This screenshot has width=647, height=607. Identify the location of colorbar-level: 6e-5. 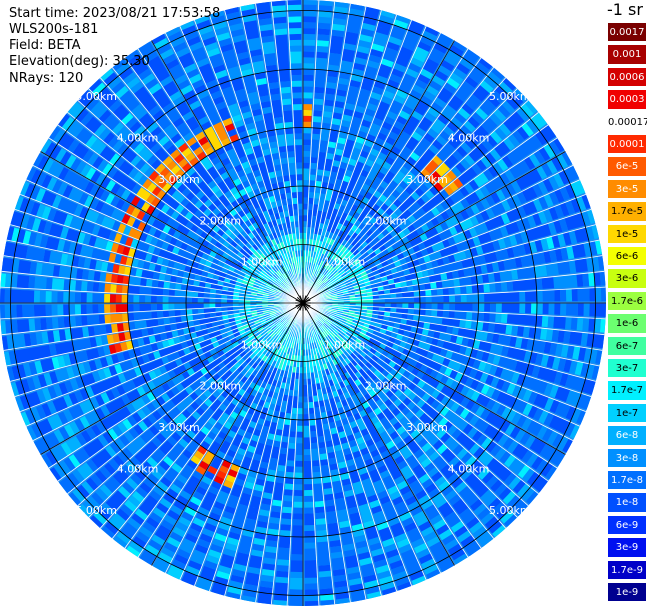
(627, 166).